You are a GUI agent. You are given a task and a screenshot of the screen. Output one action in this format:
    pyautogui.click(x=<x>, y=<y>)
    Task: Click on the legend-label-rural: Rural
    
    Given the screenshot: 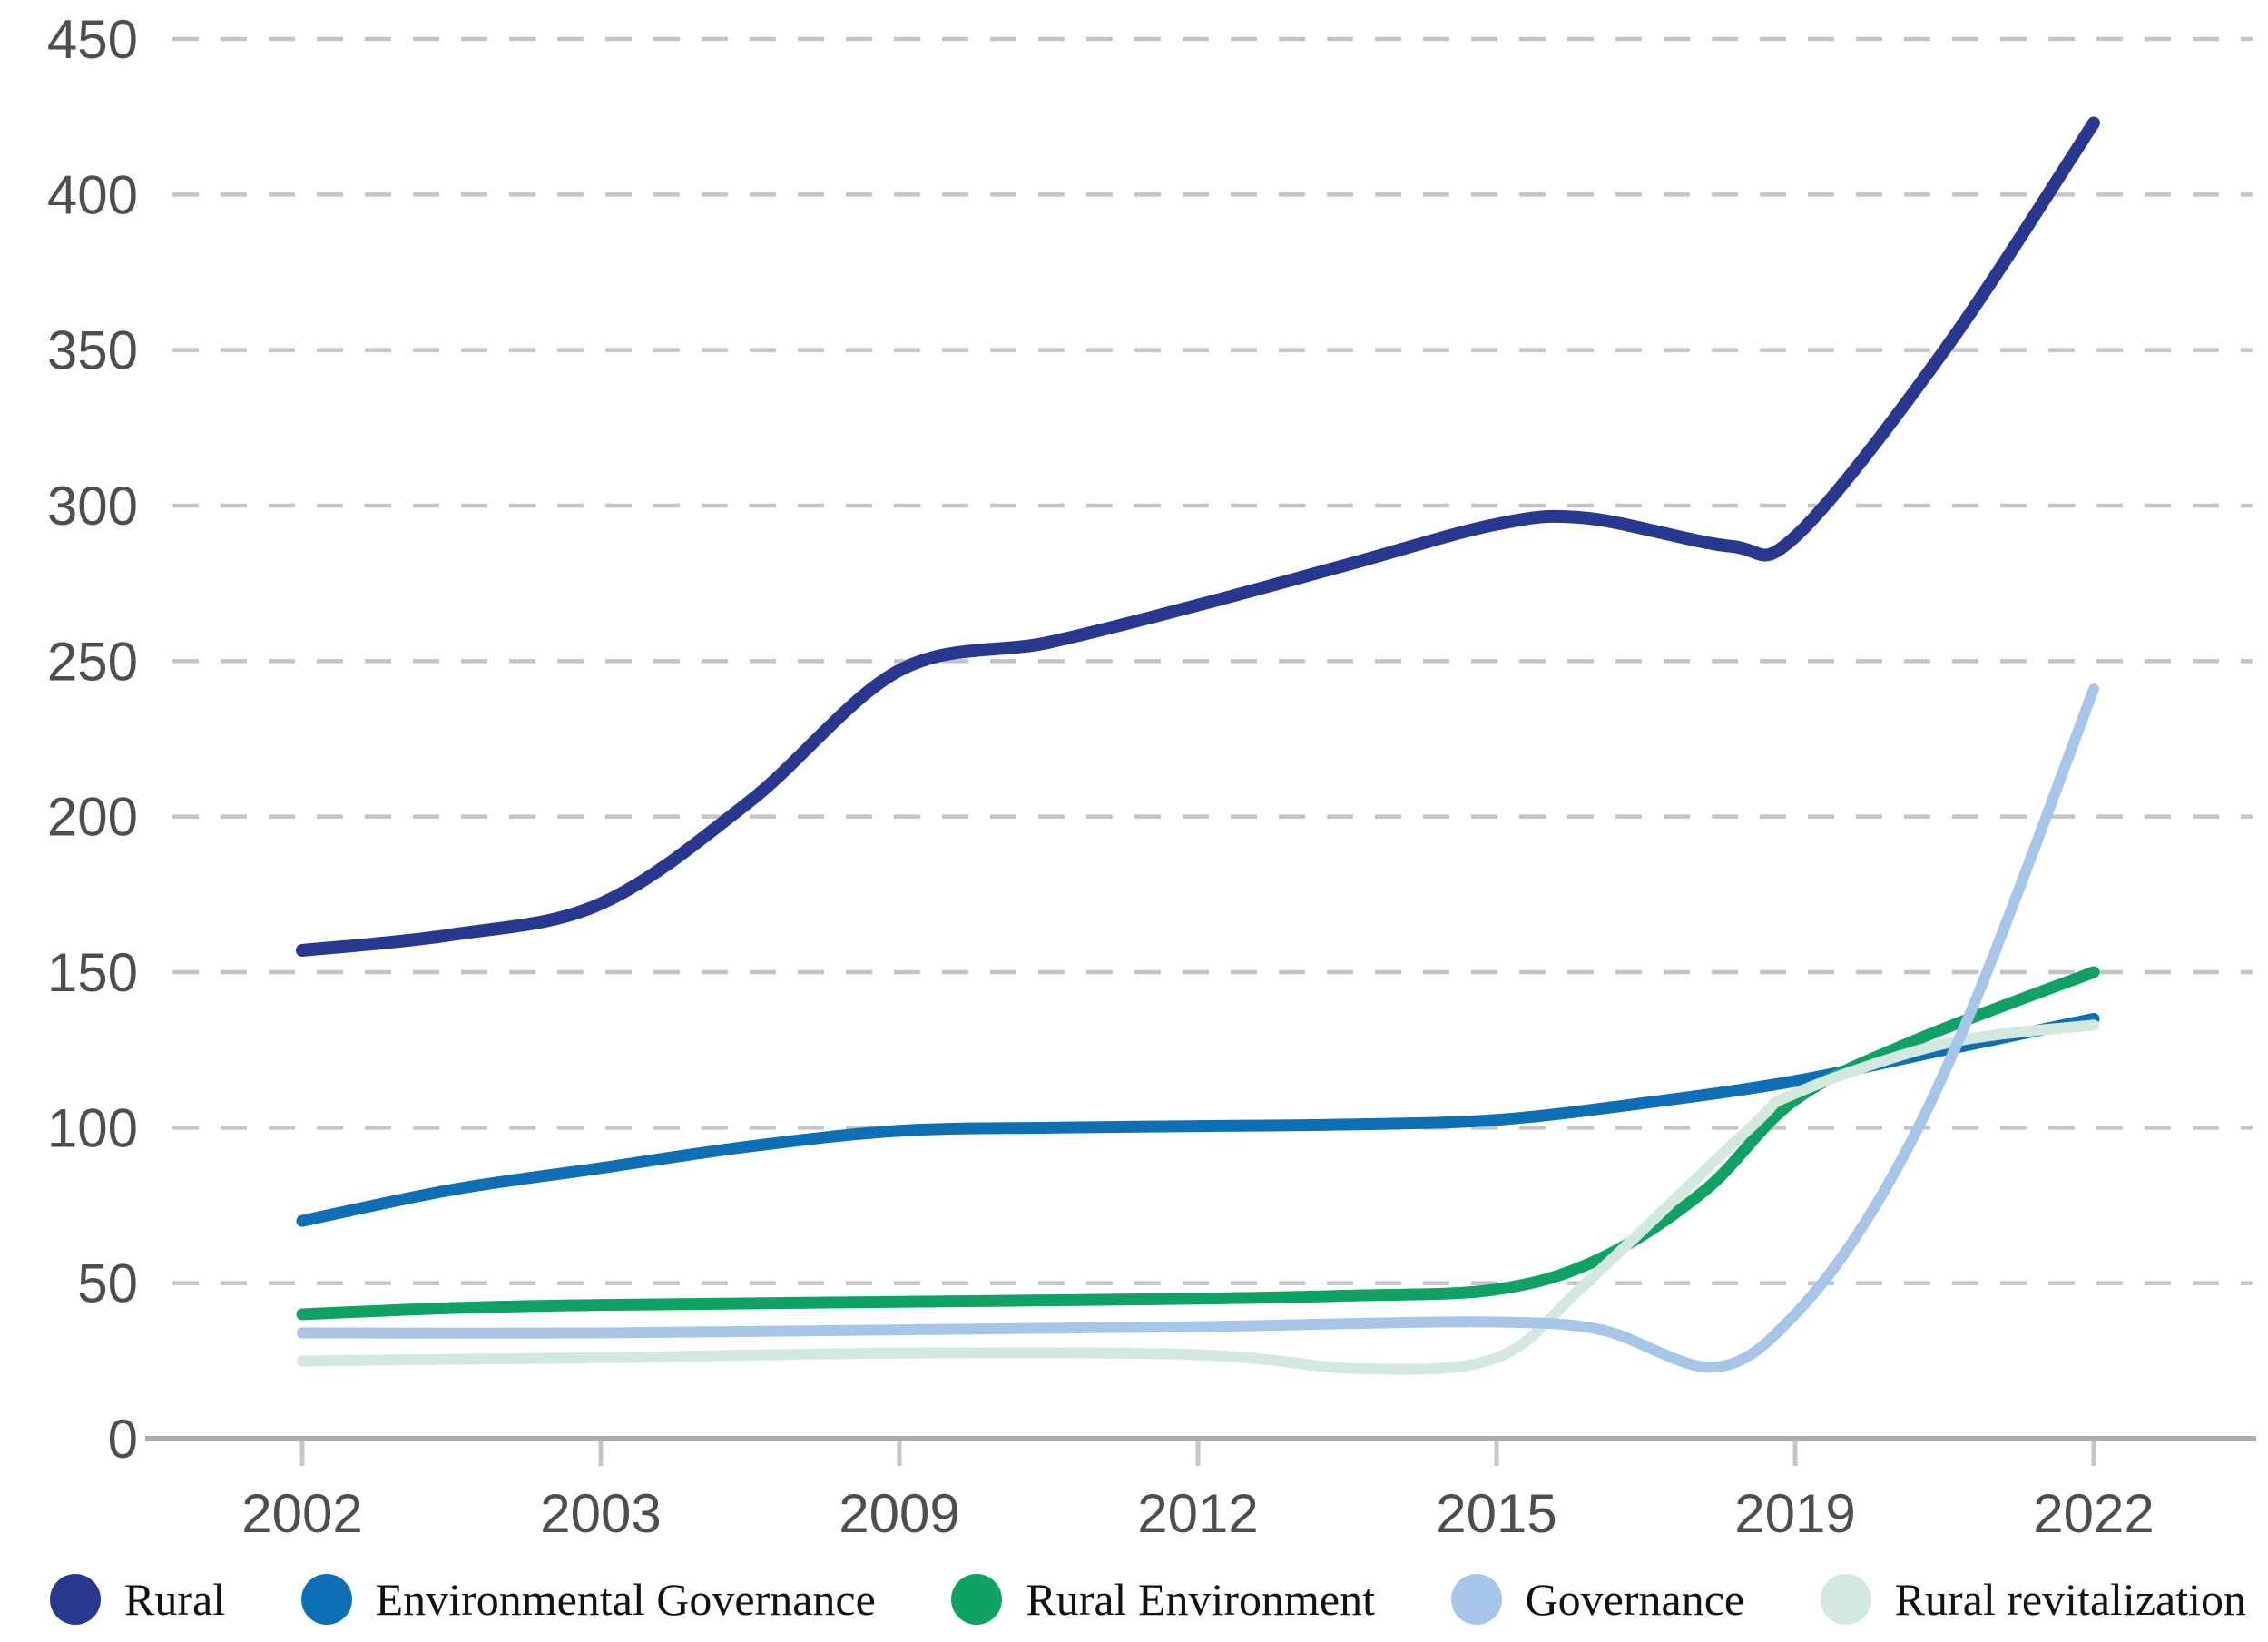 What is the action you would take?
    pyautogui.click(x=175, y=1599)
    